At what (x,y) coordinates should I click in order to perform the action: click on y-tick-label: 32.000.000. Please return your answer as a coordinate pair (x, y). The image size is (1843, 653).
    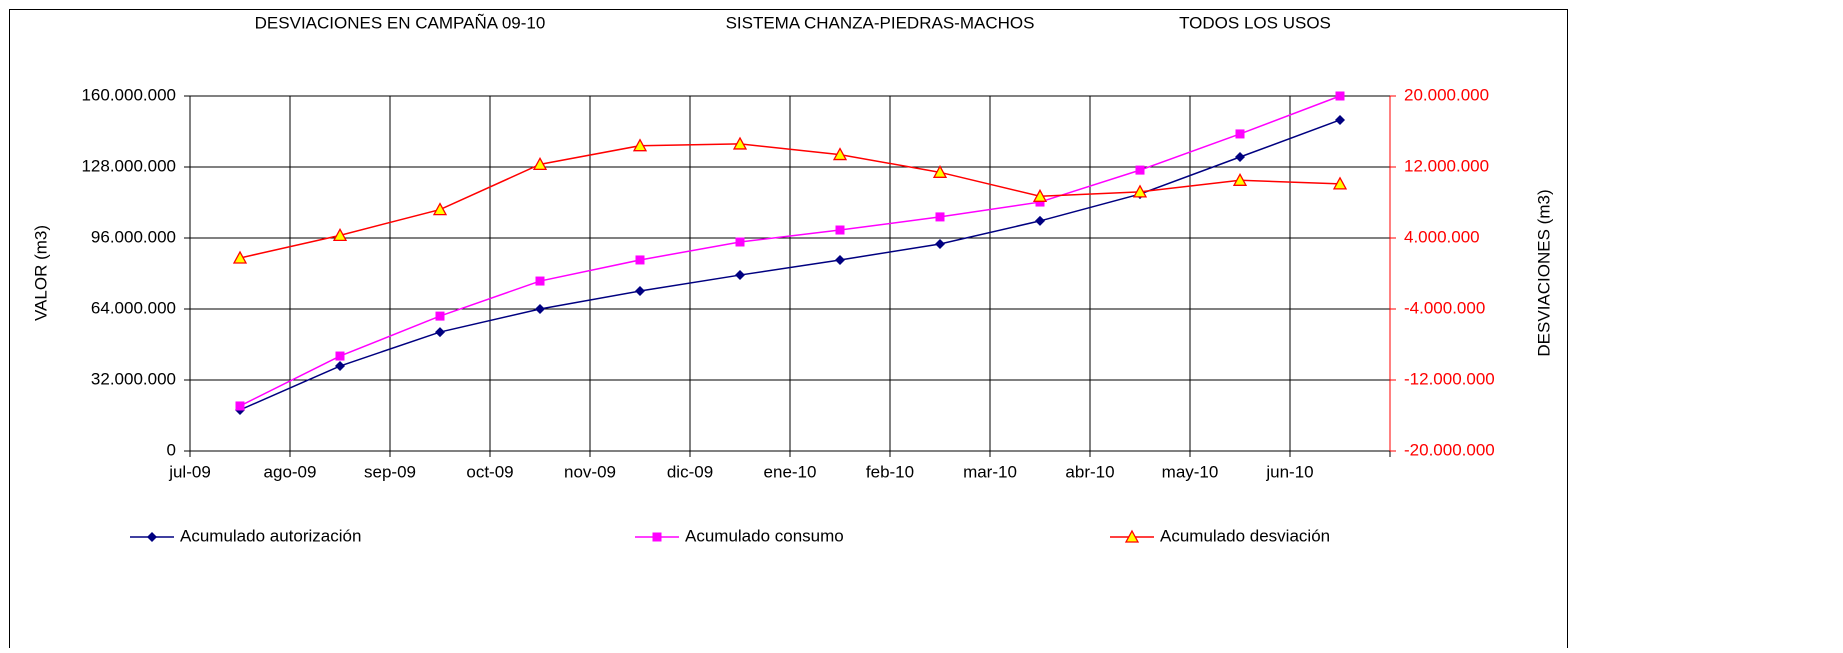
    Looking at the image, I should click on (133, 378).